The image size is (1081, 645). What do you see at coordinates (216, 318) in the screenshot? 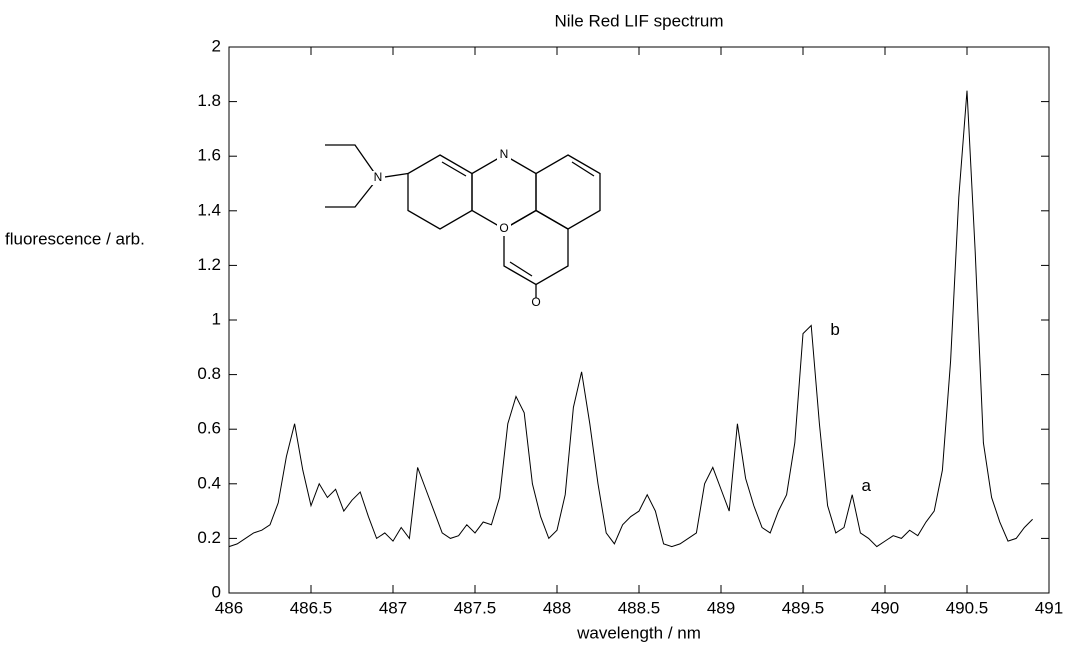
I see `y-tick-label: 1` at bounding box center [216, 318].